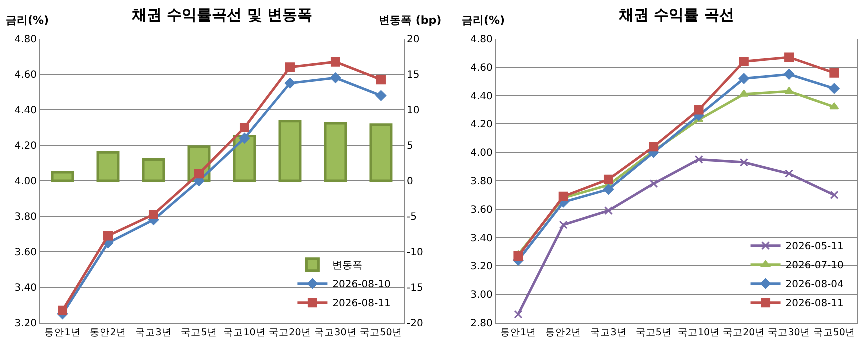  I want to click on y2-axis-title: 변동폭 (bp), so click(410, 20).